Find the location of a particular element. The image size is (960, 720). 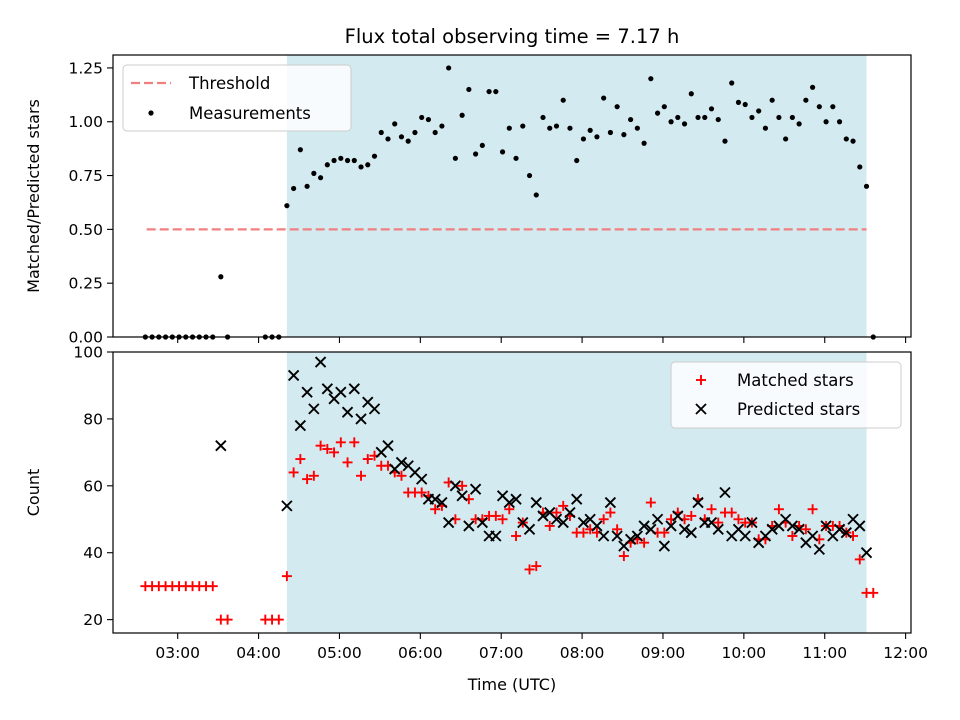

y-tick-label: 80 is located at coordinates (93, 419).